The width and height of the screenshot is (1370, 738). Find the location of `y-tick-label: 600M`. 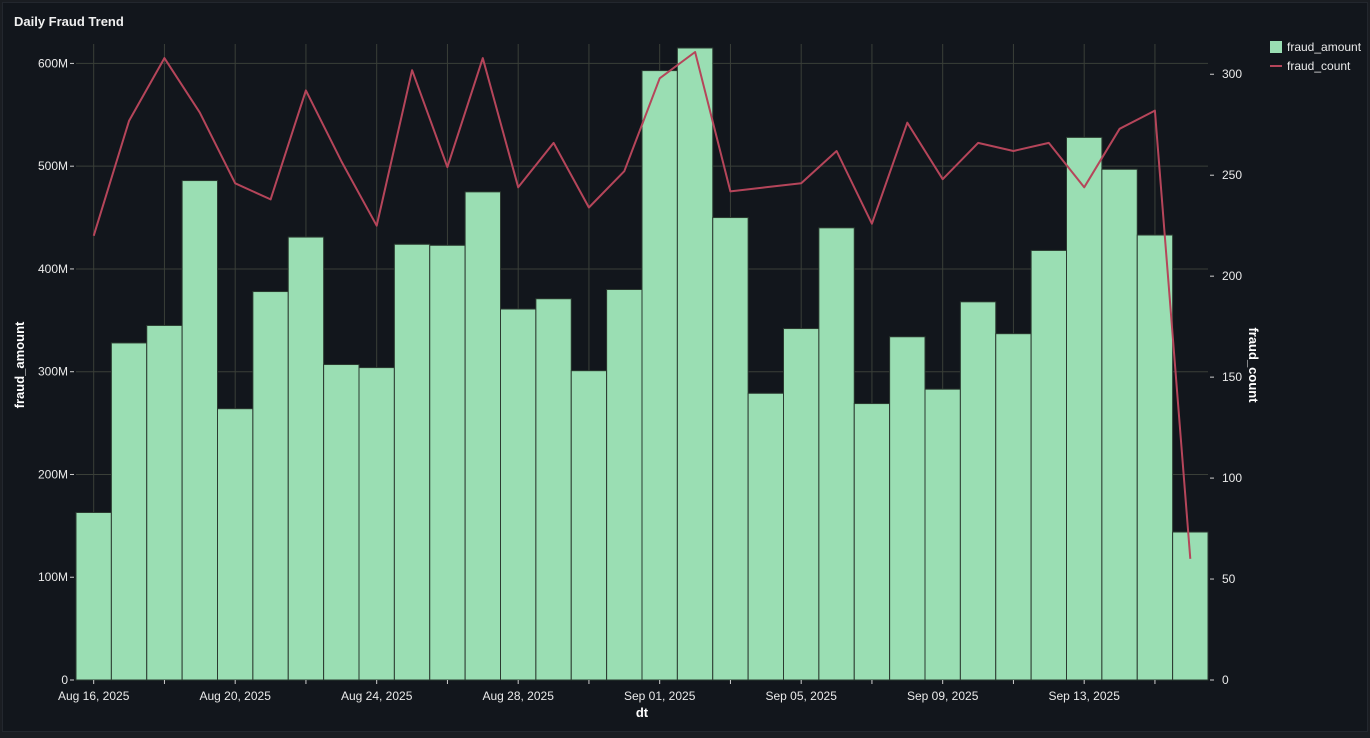

y-tick-label: 600M is located at coordinates (53, 63).